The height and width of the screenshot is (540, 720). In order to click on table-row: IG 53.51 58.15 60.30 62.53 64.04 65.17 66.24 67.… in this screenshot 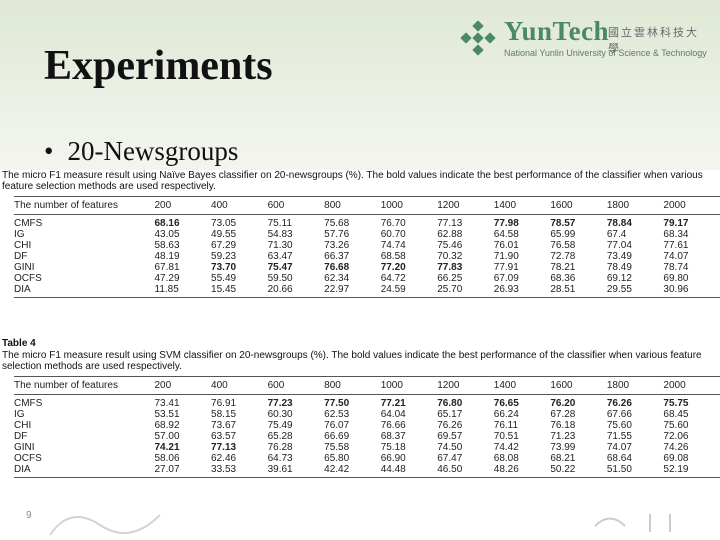, I will do `click(367, 414)`.